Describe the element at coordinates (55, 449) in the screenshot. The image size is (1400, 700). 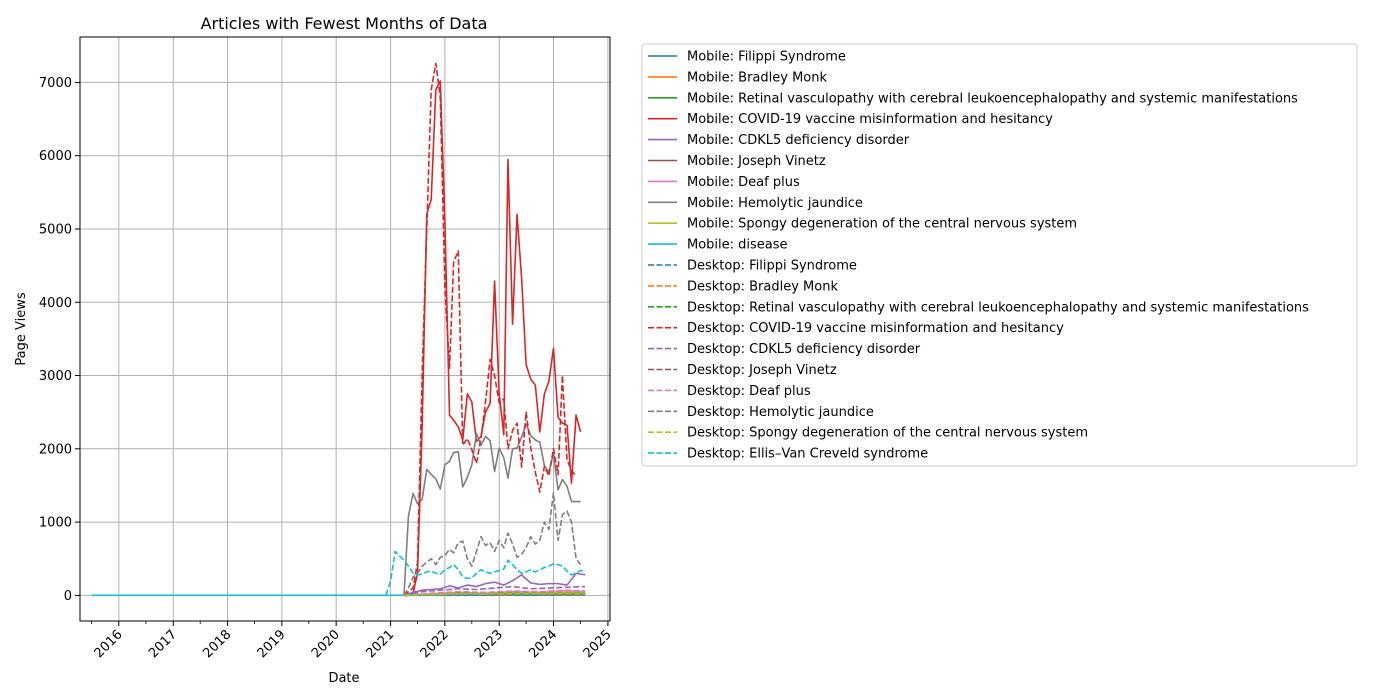
I see `y-tick-label: 2000` at that location.